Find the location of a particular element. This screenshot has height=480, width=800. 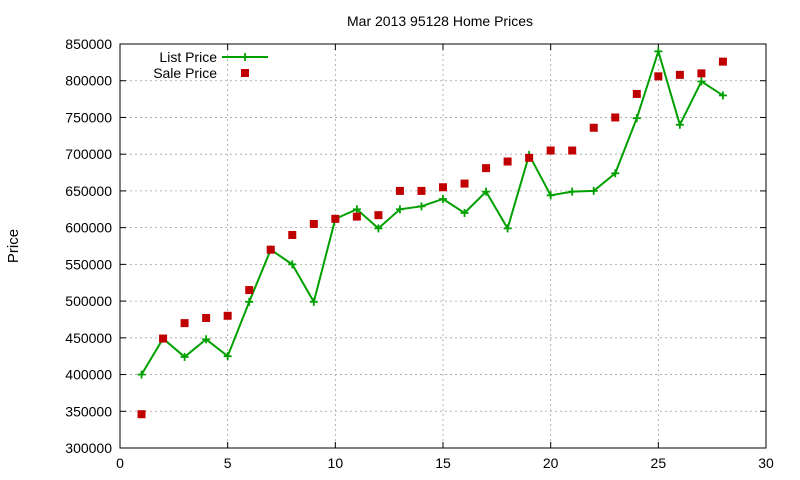

y-tick-label: 700000 is located at coordinates (88, 154).